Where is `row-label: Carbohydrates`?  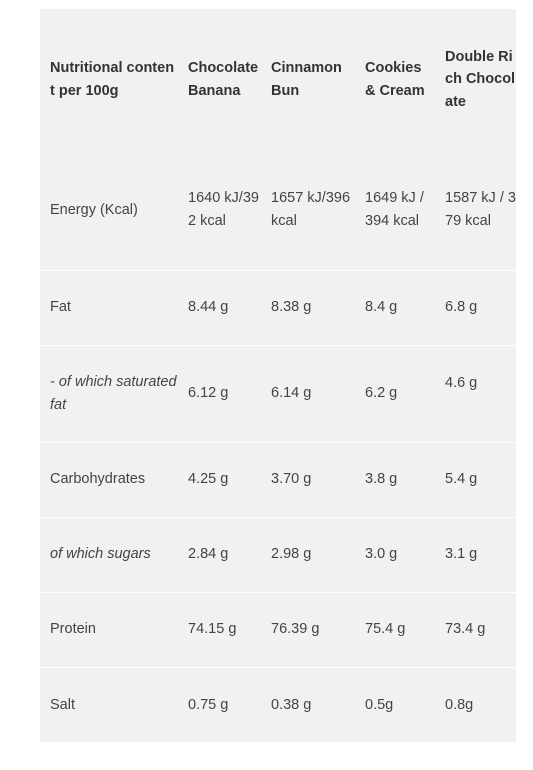
row-label: Carbohydrates is located at coordinates (98, 479).